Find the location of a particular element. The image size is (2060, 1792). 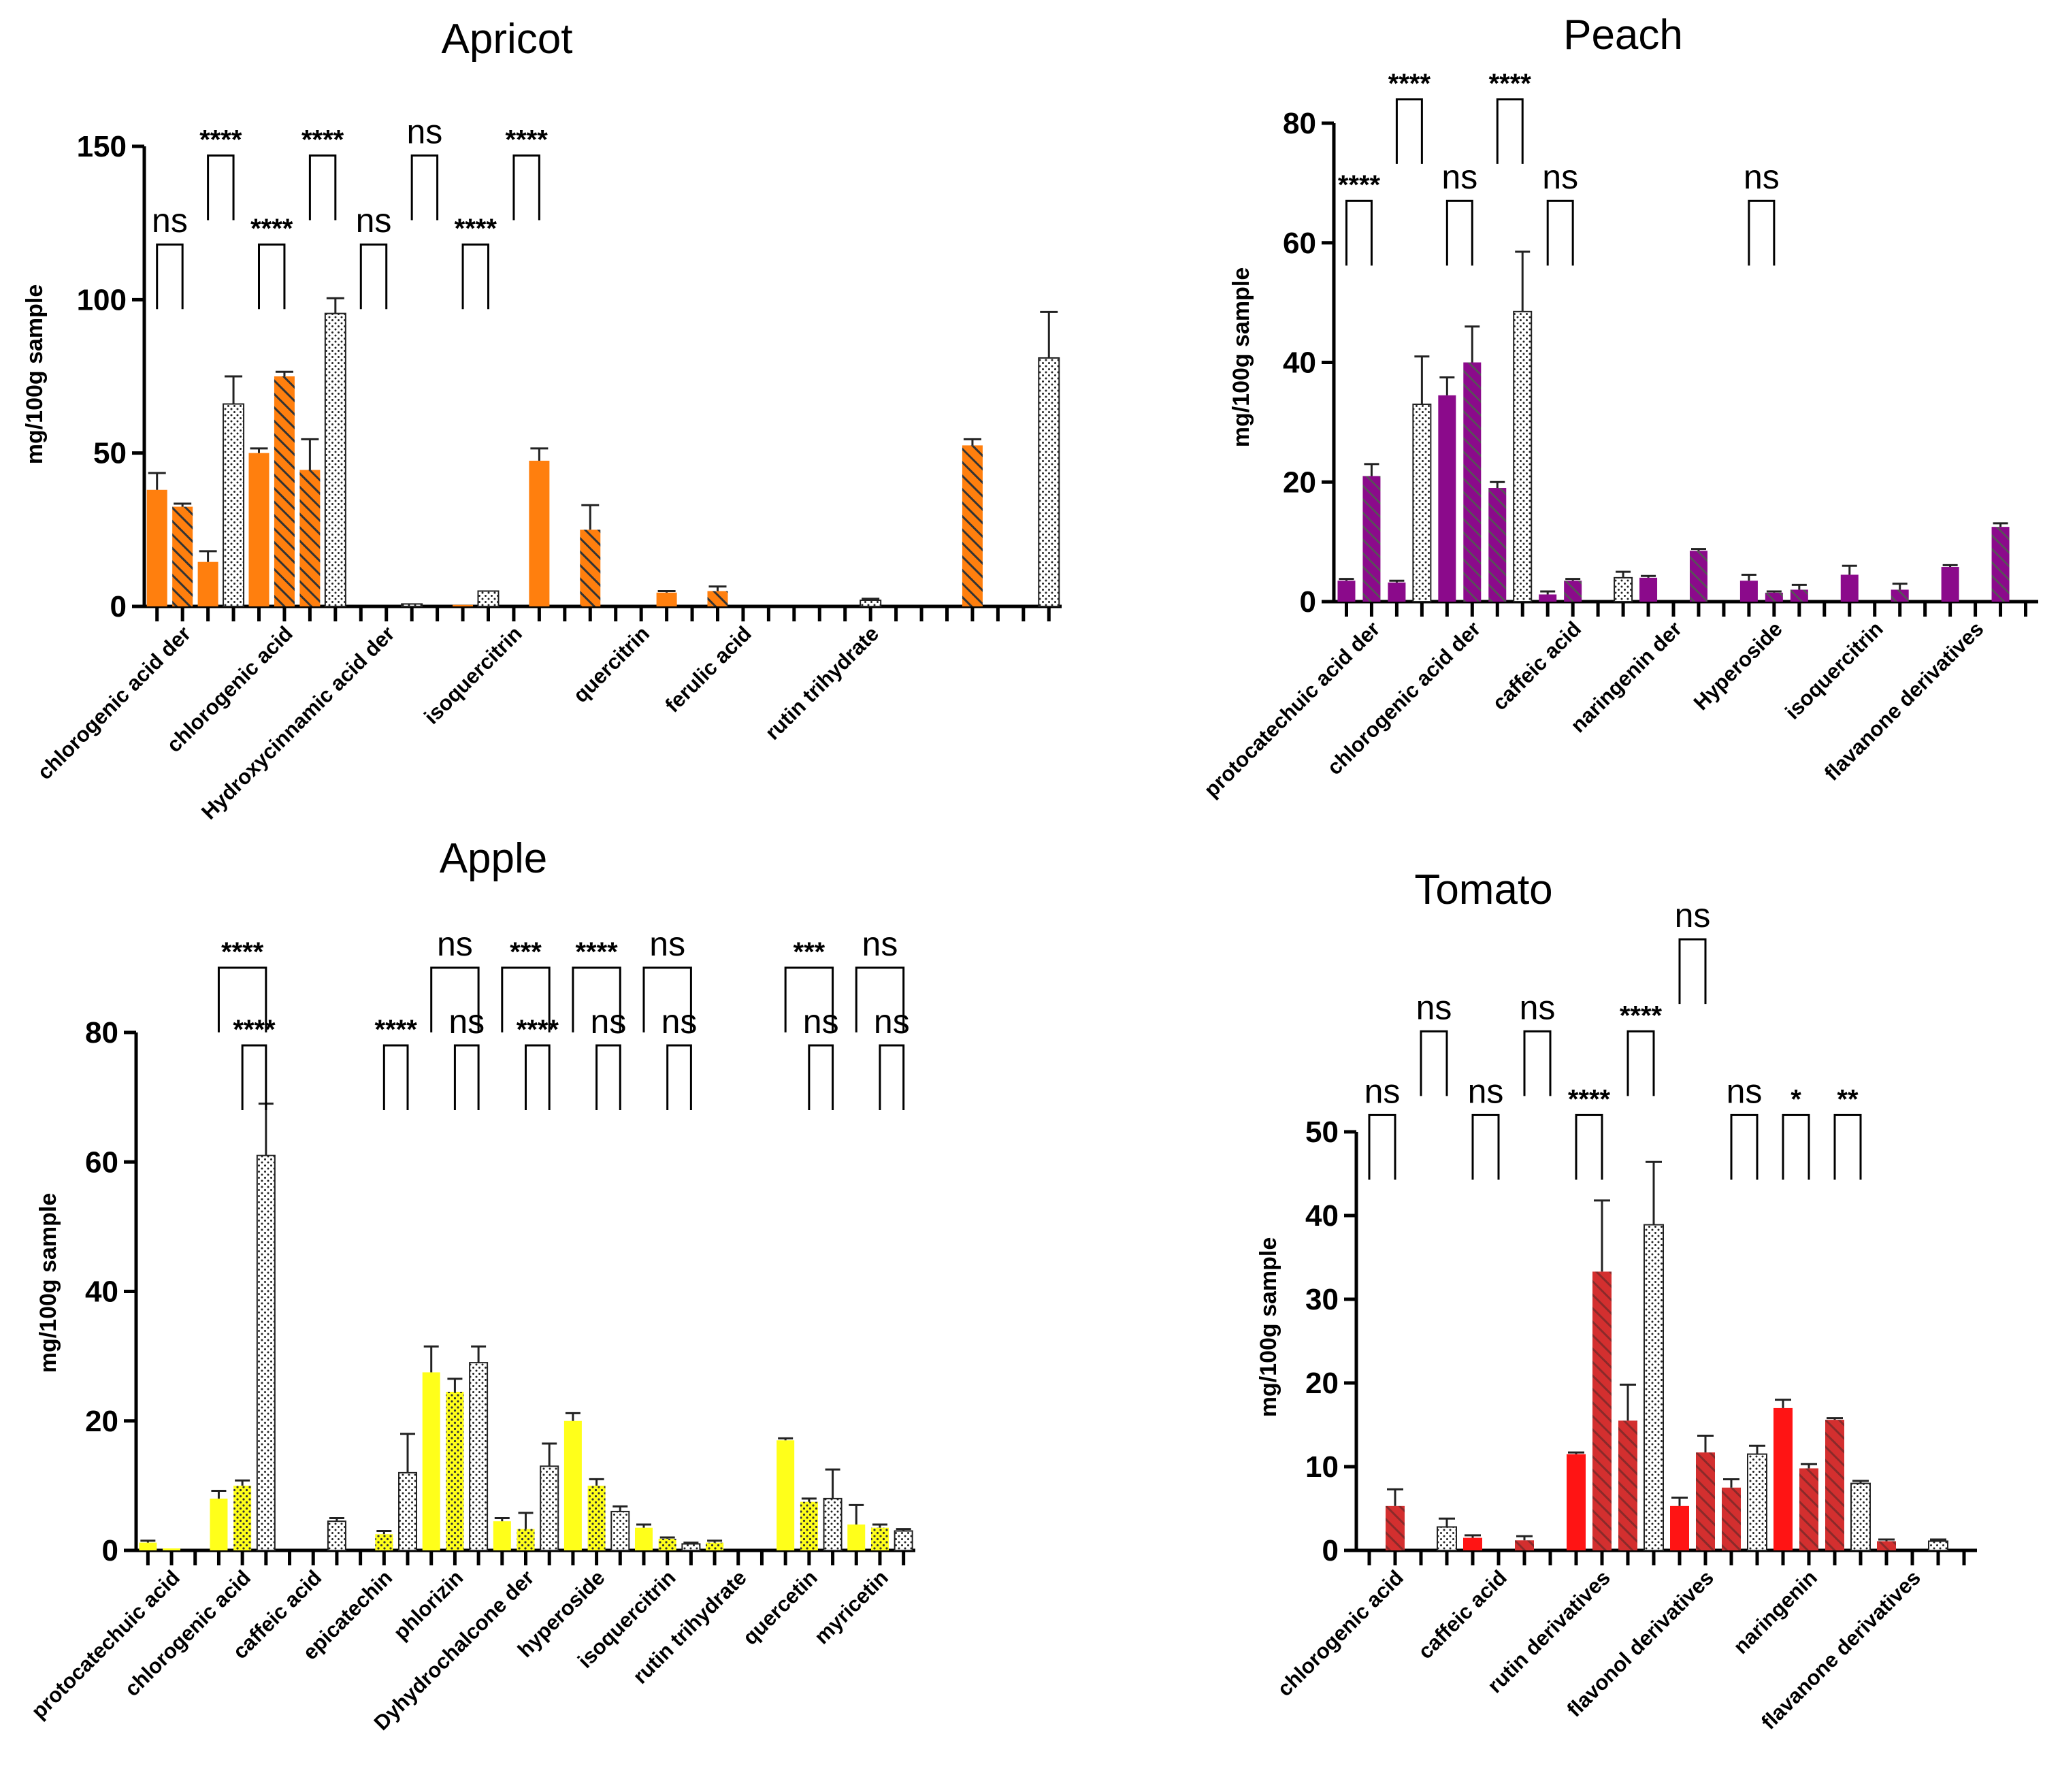

x-tick-label: Hyperoside is located at coordinates (1738, 666).